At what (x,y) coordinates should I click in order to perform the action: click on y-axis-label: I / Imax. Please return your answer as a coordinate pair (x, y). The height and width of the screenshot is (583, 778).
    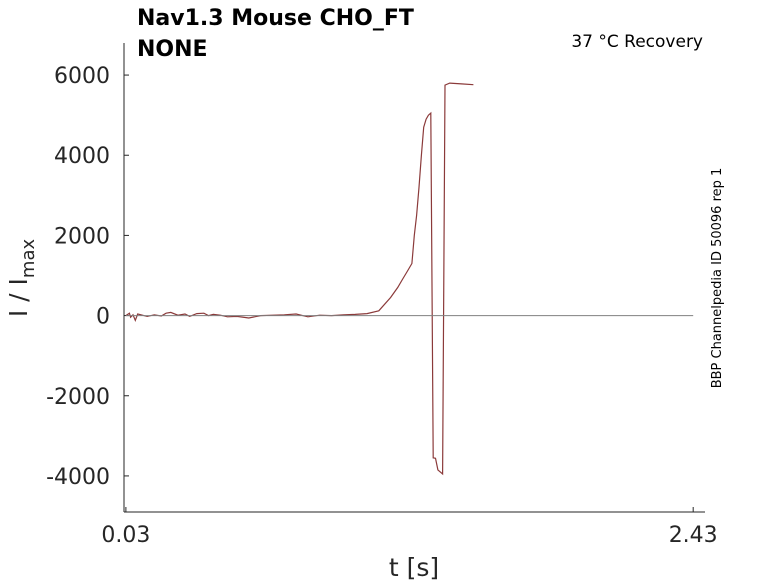
    Looking at the image, I should click on (21, 278).